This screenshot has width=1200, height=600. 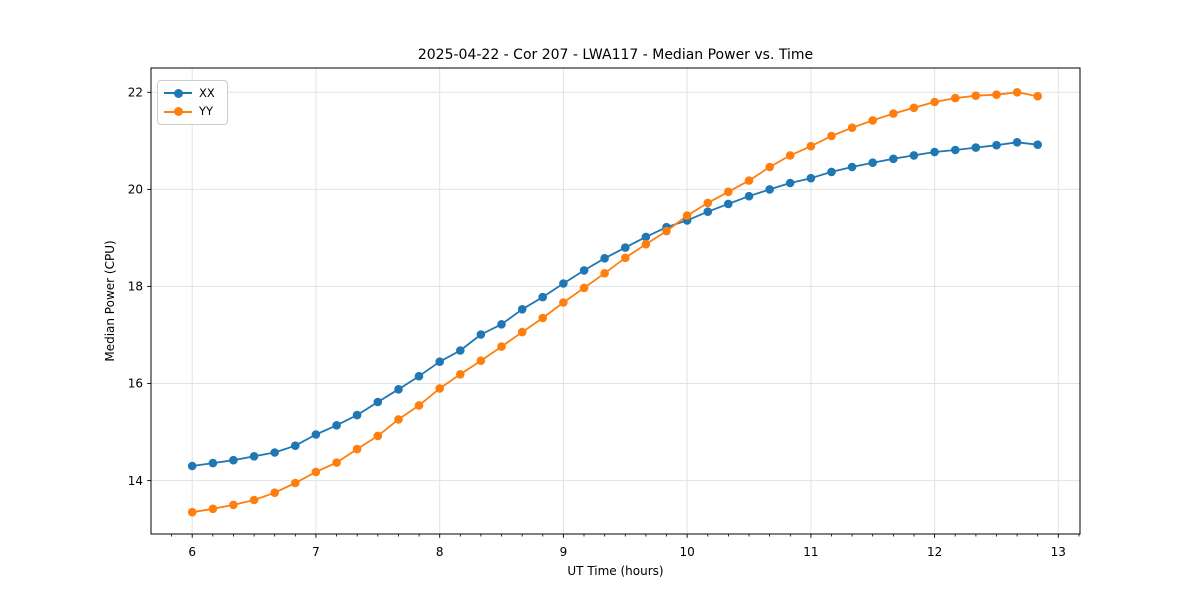 What do you see at coordinates (440, 552) in the screenshot?
I see `x-tick-label: 8` at bounding box center [440, 552].